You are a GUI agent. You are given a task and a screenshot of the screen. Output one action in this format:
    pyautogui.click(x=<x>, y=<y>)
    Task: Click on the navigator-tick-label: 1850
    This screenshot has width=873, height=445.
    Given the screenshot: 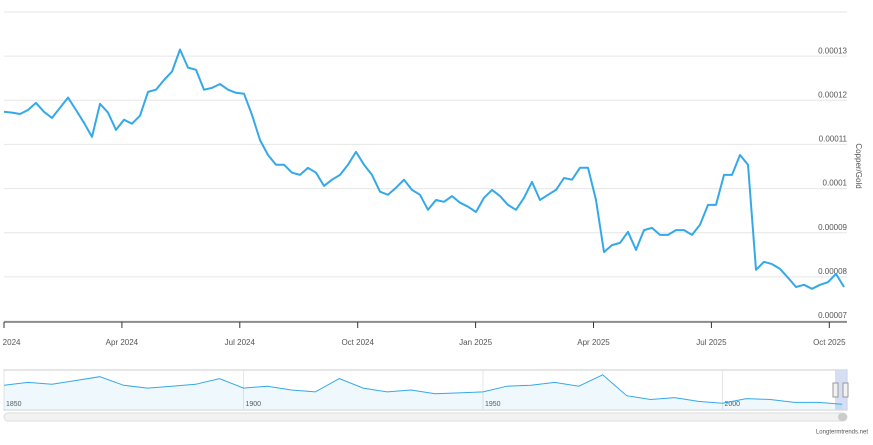 What is the action you would take?
    pyautogui.click(x=14, y=404)
    